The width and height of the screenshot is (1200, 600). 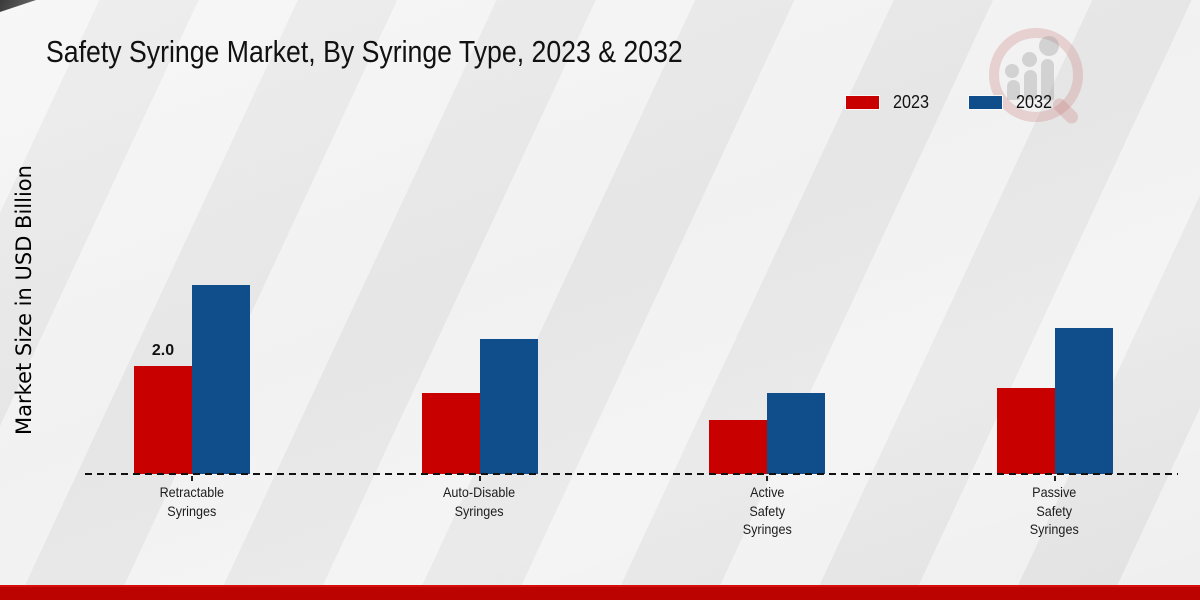 What do you see at coordinates (888, 102) in the screenshot?
I see `legend-item-2023: 2023` at bounding box center [888, 102].